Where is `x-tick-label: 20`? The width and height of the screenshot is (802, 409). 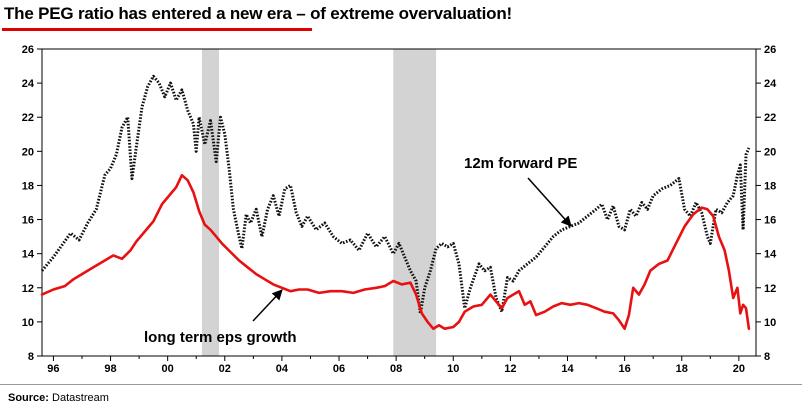
x-tick-label: 20 is located at coordinates (739, 369).